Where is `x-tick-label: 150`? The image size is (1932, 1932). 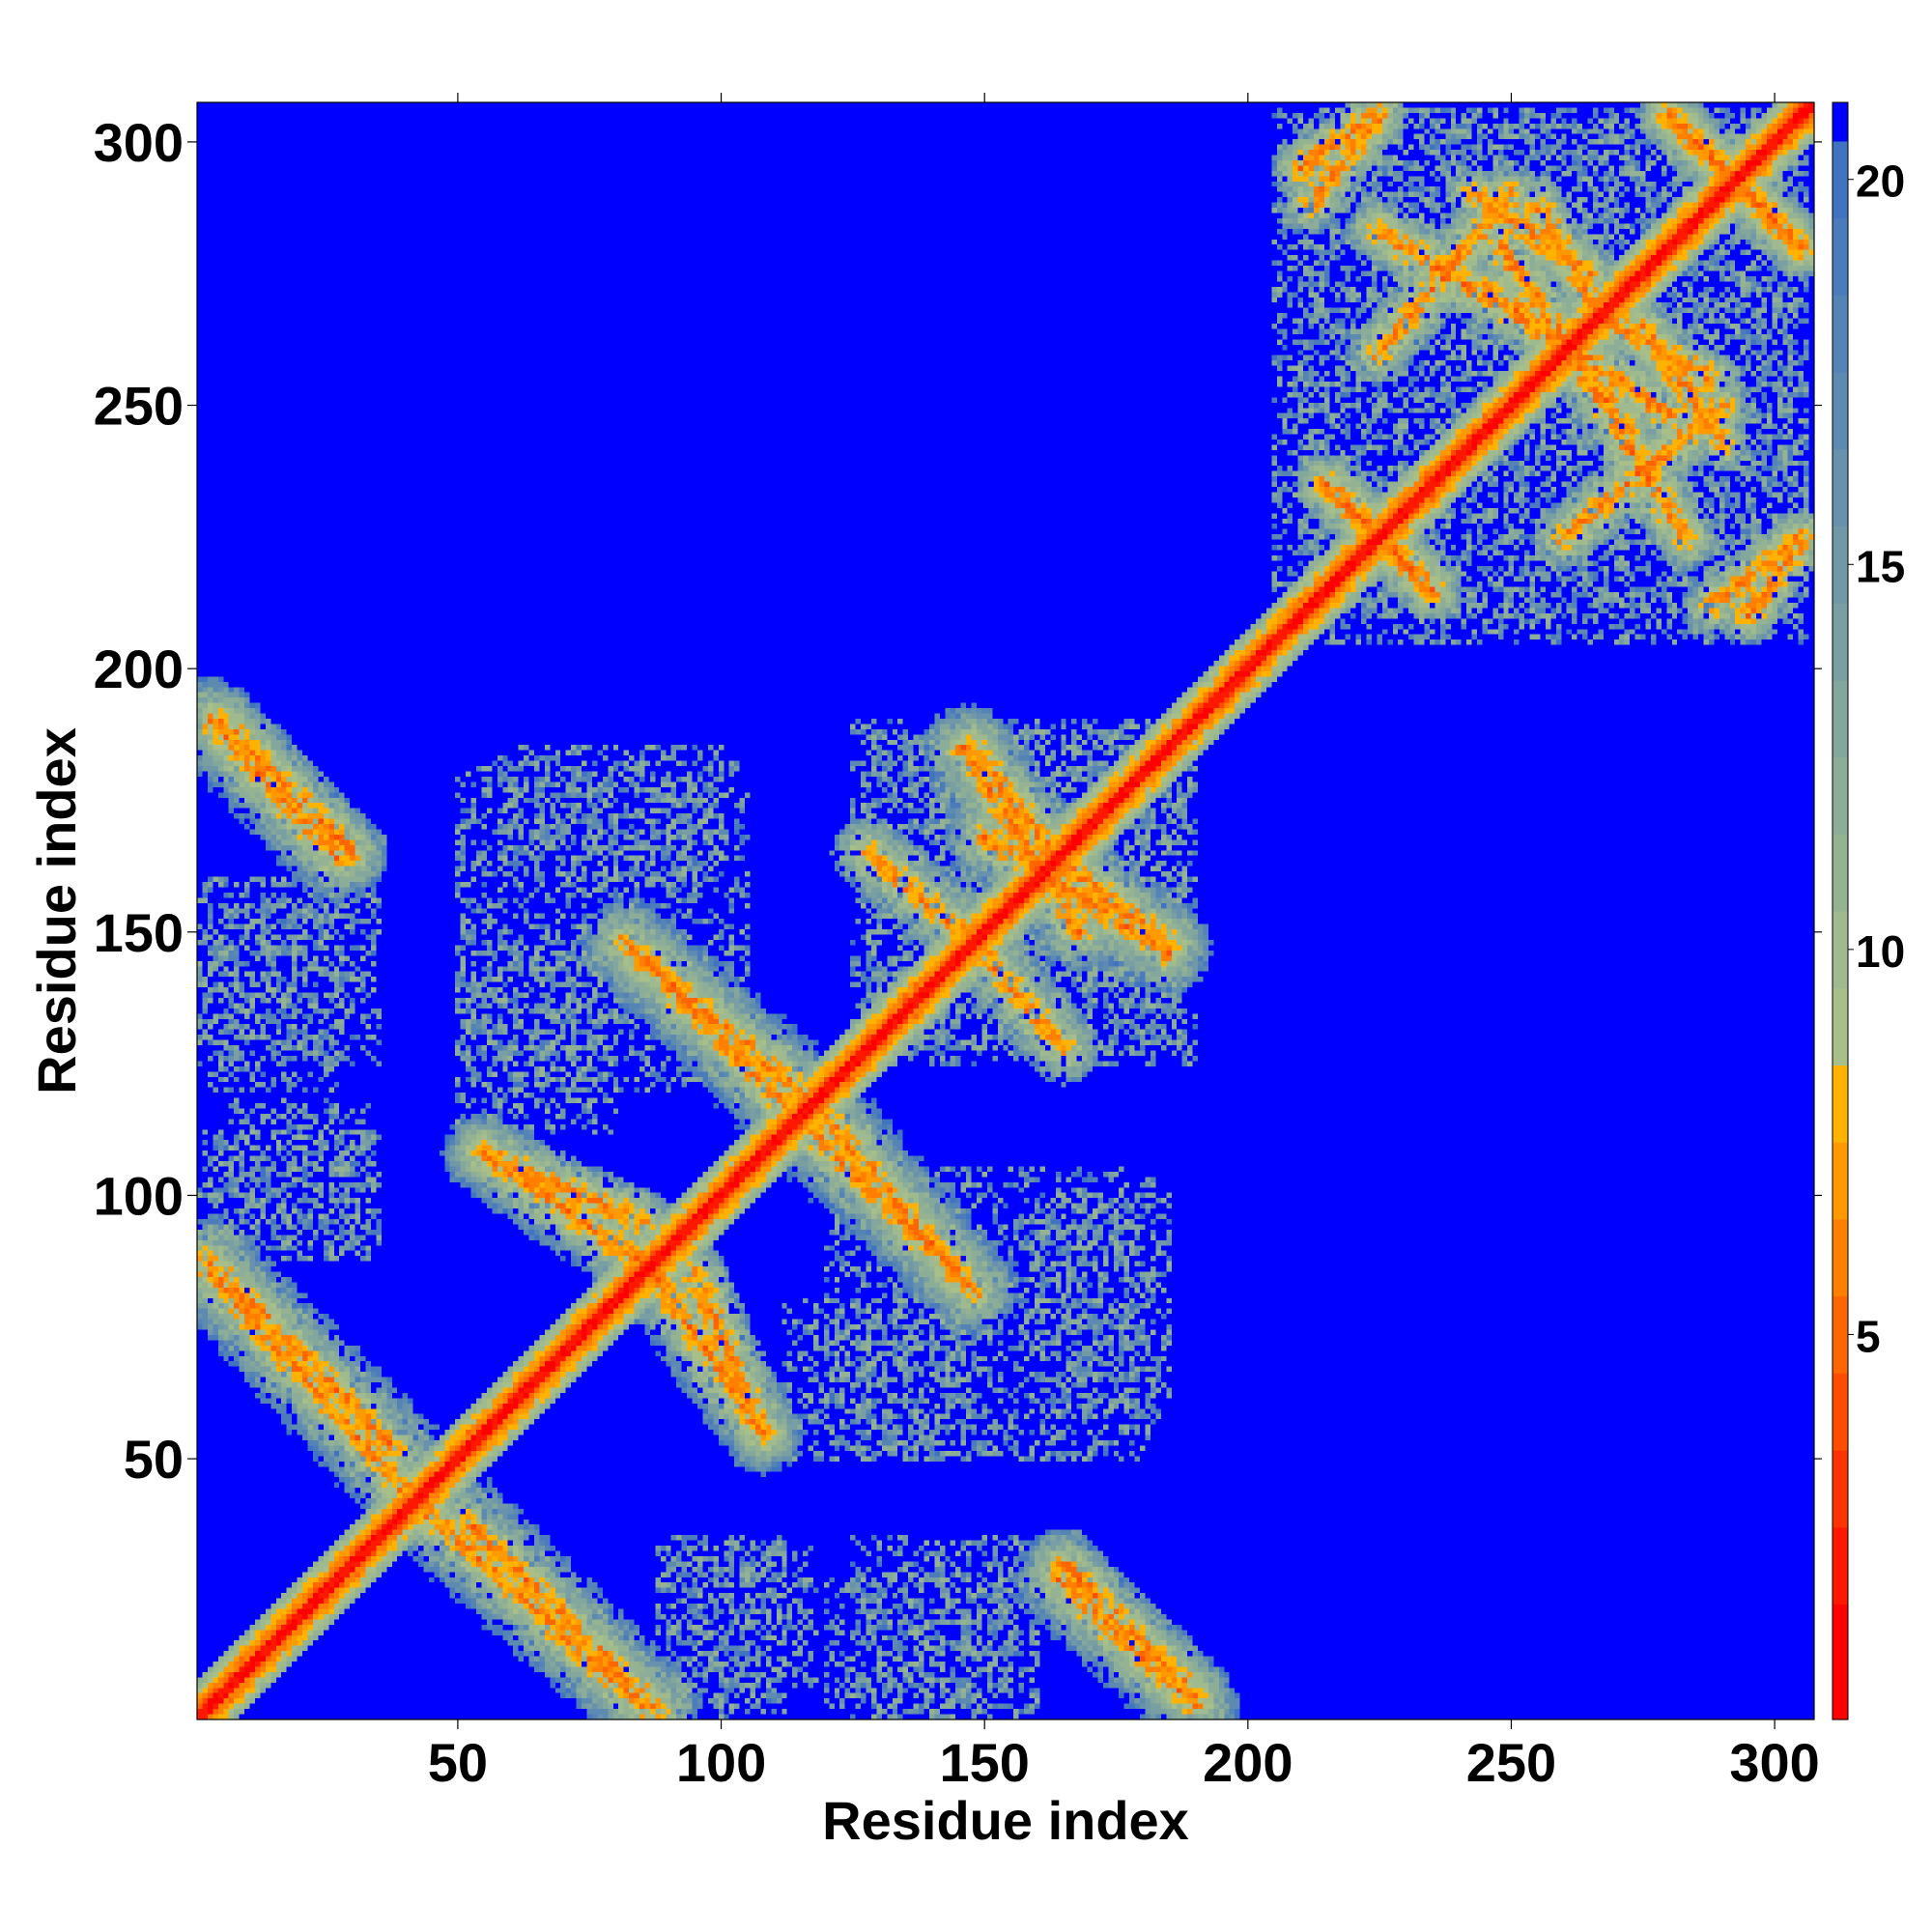
x-tick-label: 150 is located at coordinates (984, 1762).